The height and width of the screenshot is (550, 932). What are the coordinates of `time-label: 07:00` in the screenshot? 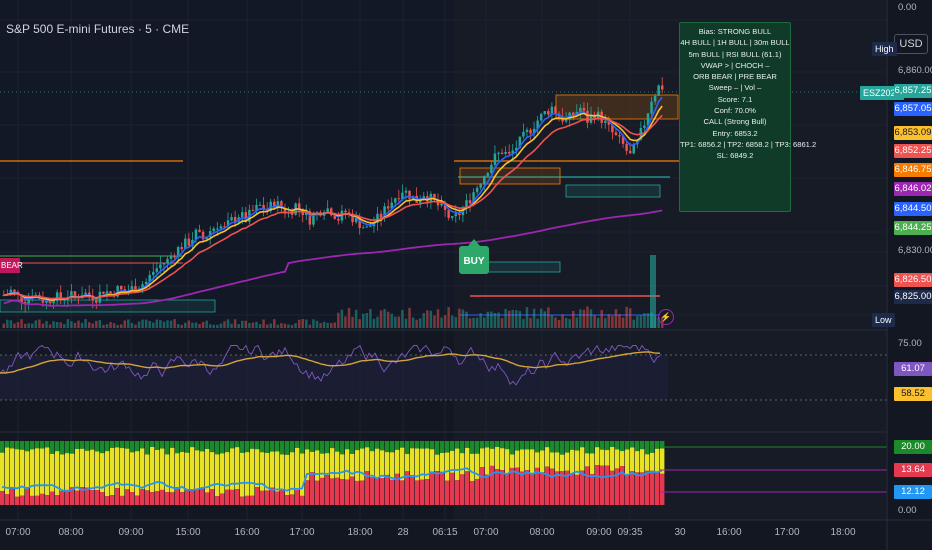 It's located at (18, 532).